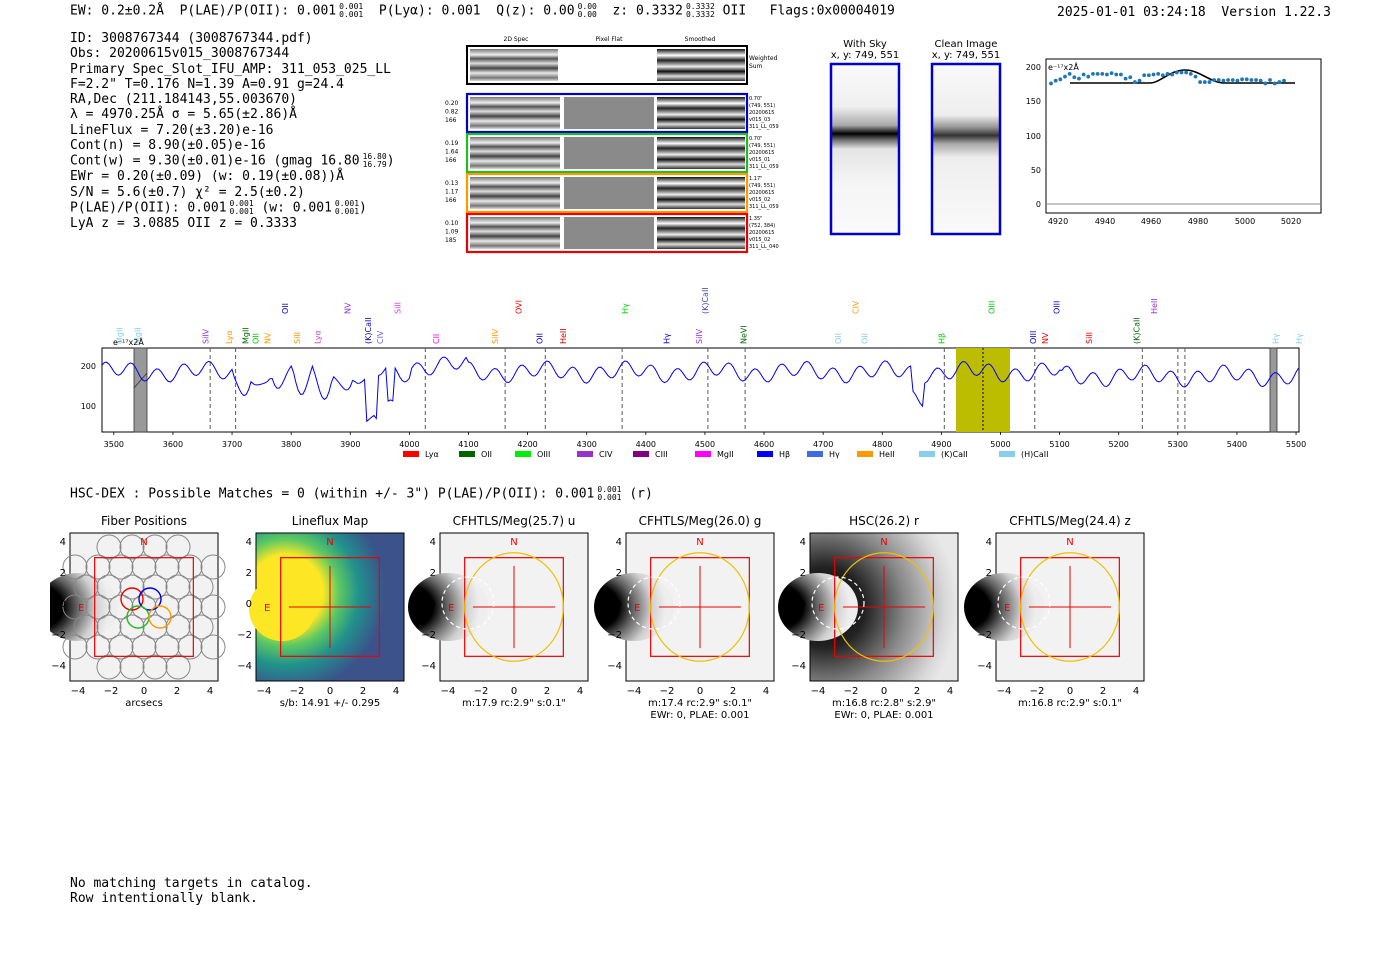  I want to click on aperture-box, so click(144, 607).